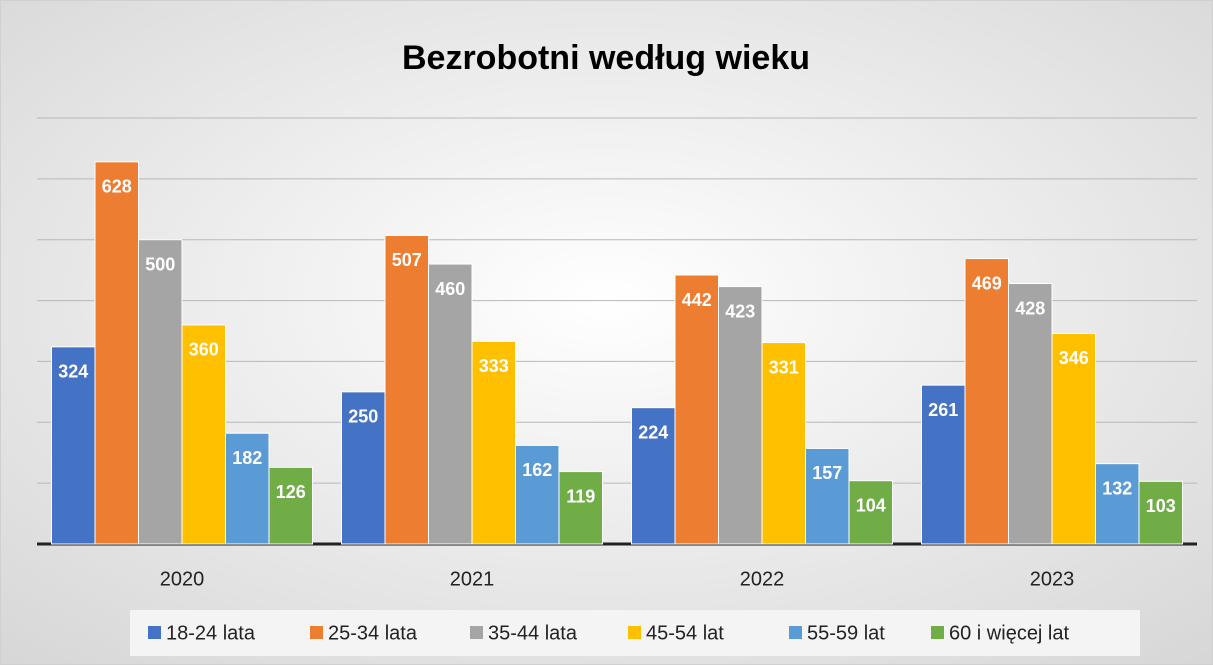 The width and height of the screenshot is (1213, 665). Describe the element at coordinates (1074, 358) in the screenshot. I see `data-label: 346` at that location.